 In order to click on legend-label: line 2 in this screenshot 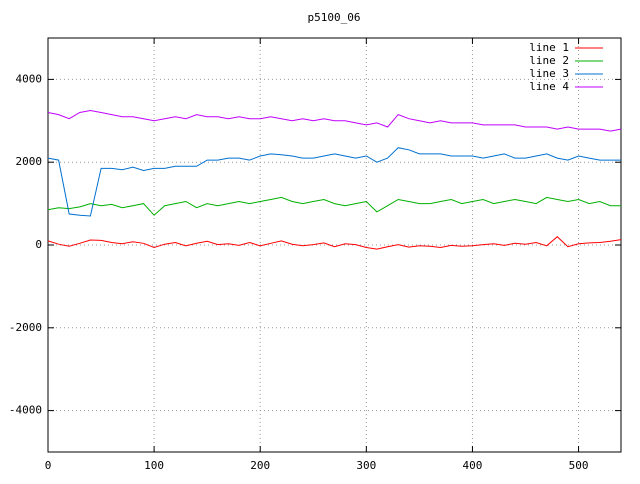, I will do `click(549, 60)`.